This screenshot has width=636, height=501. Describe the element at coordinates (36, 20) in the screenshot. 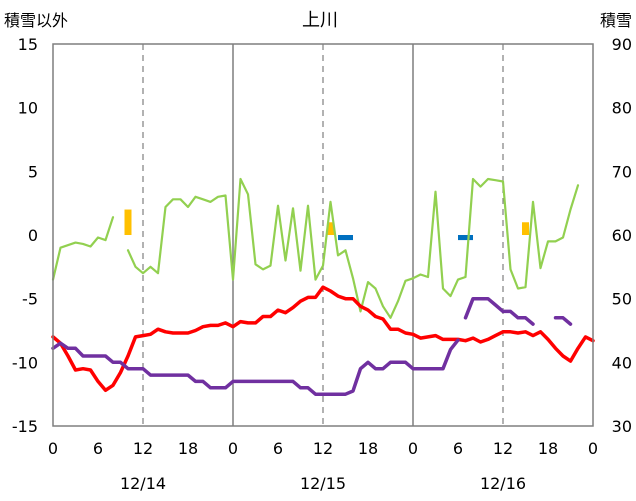

I see `left-axis-title: 積雪以外` at that location.